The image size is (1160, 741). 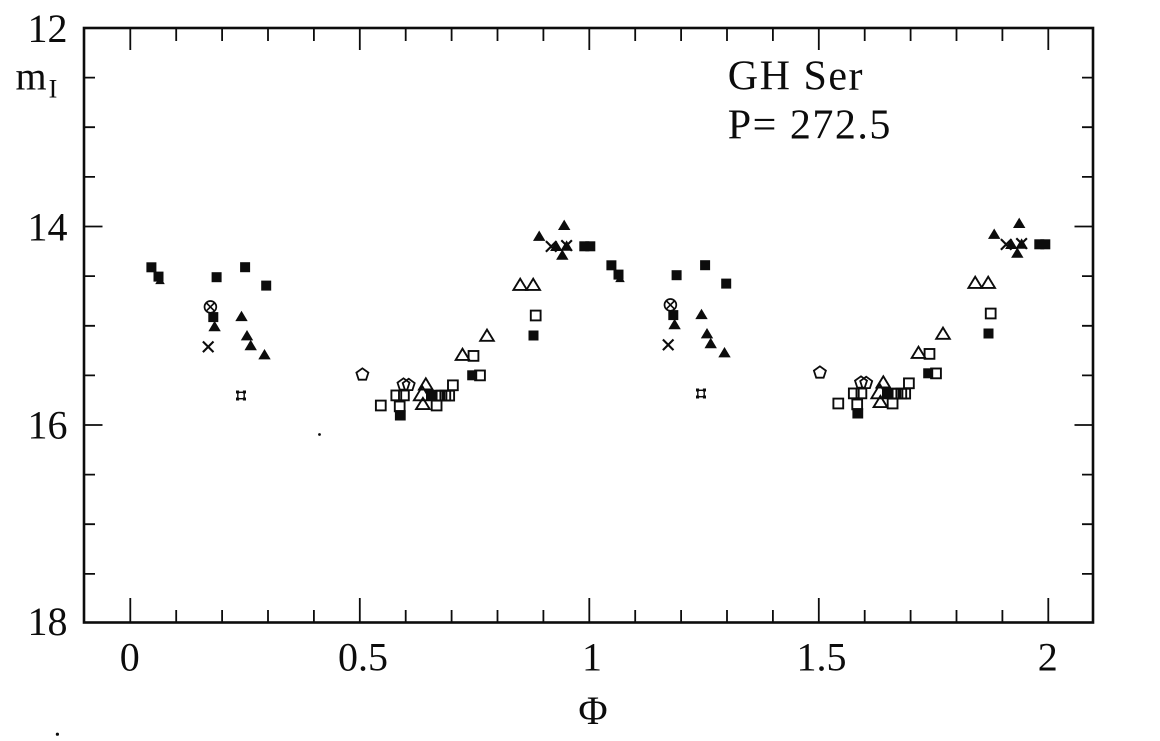 What do you see at coordinates (810, 126) in the screenshot?
I see `svg-text: P= 272.5` at bounding box center [810, 126].